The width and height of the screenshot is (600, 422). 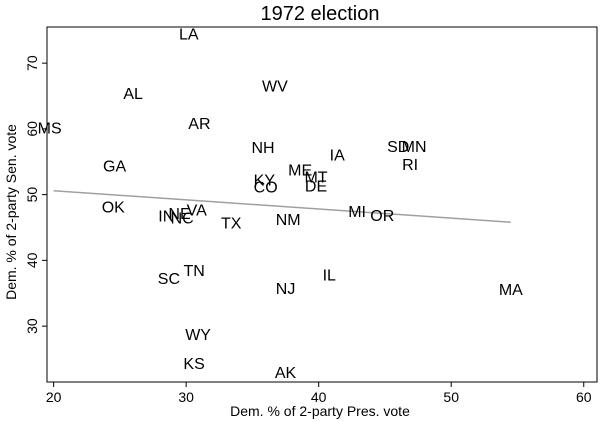 What do you see at coordinates (32, 63) in the screenshot?
I see `y-tick-label: 70` at bounding box center [32, 63].